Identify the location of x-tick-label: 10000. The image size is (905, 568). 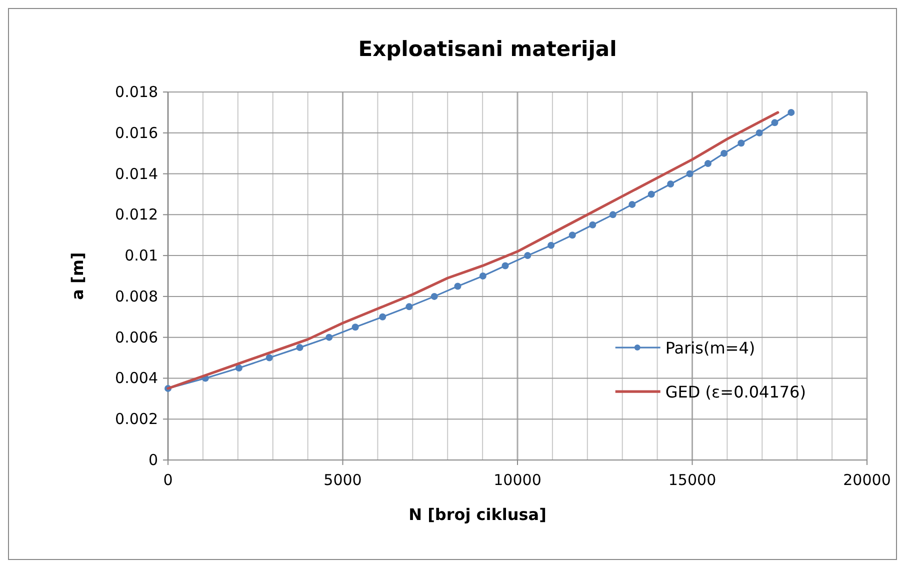
(518, 480).